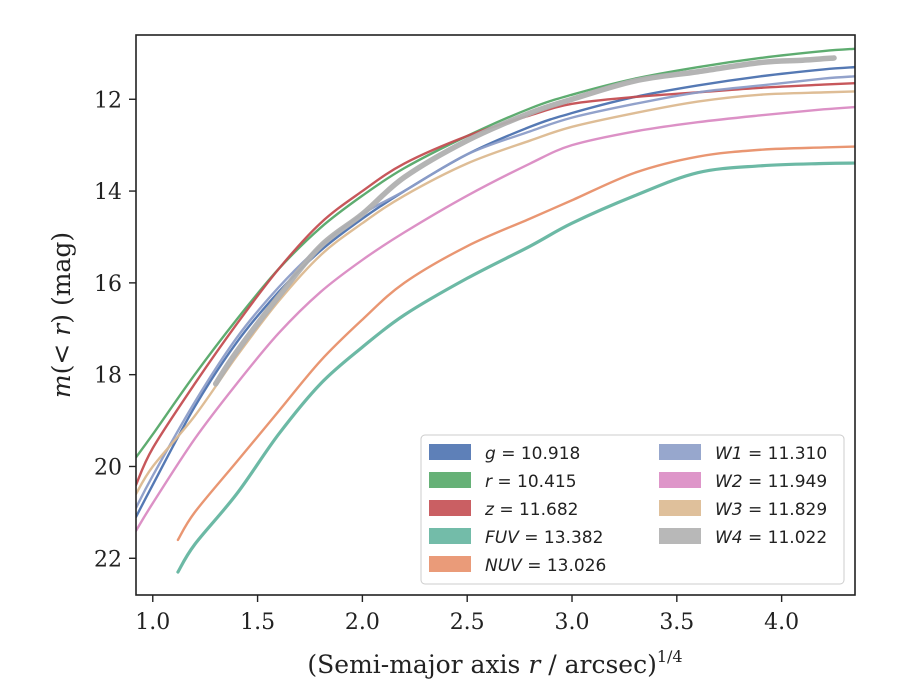 This screenshot has height=700, width=900. Describe the element at coordinates (490, 454) in the screenshot. I see `legend-label-variable: g` at that location.